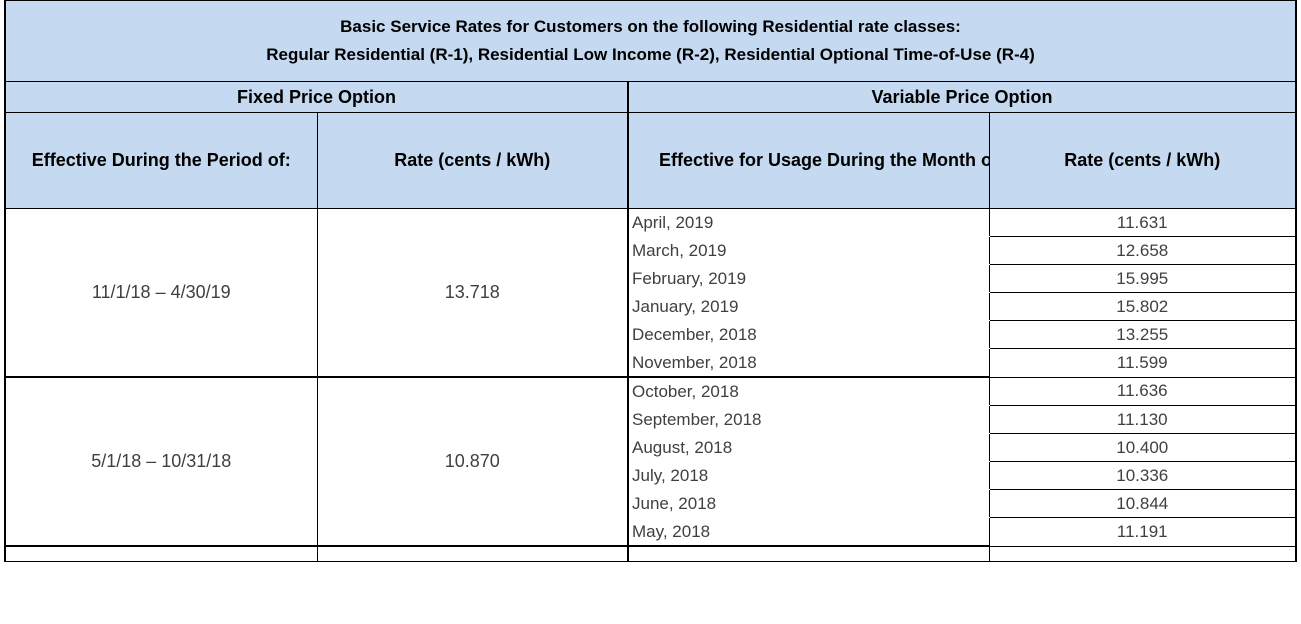 This screenshot has height=624, width=1301. Describe the element at coordinates (1143, 250) in the screenshot. I see `variable-rate-cell: 12.658` at that location.